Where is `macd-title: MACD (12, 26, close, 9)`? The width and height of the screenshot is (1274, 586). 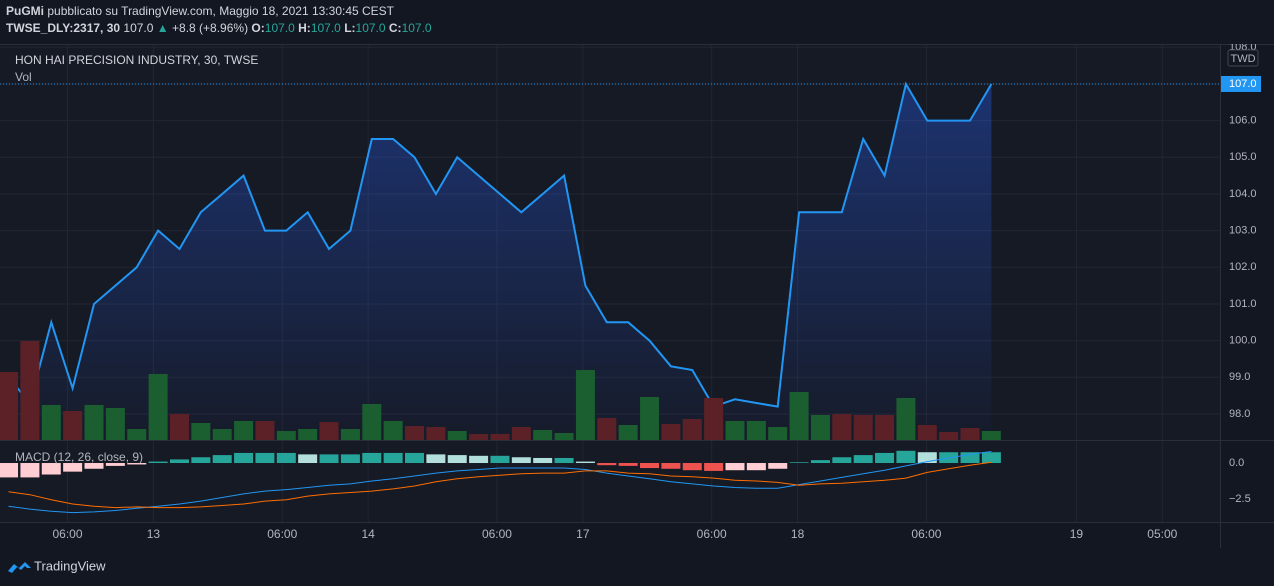 macd-title: MACD (12, 26, close, 9) is located at coordinates (79, 457).